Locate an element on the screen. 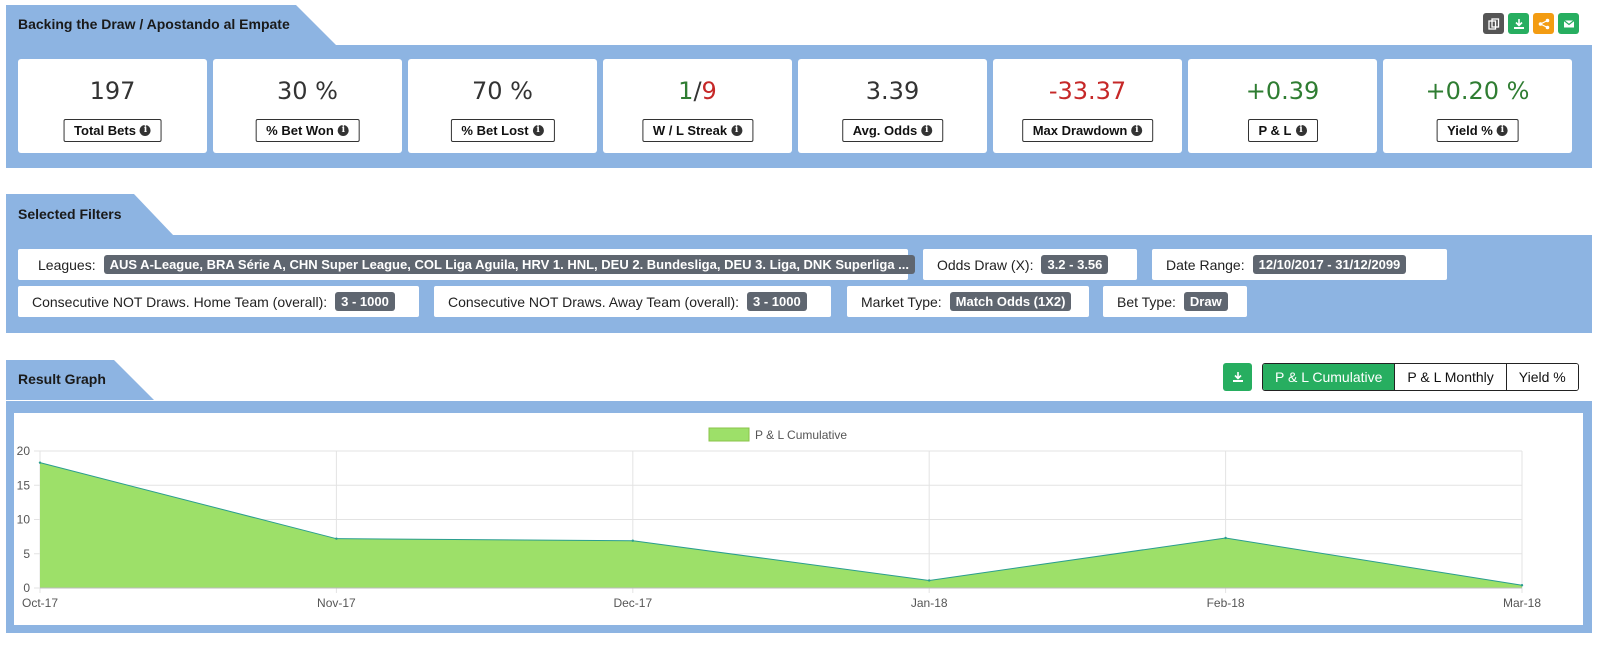  filter-odds-draw: Odds Draw (X): 3.2 - 3.56 is located at coordinates (1030, 264).